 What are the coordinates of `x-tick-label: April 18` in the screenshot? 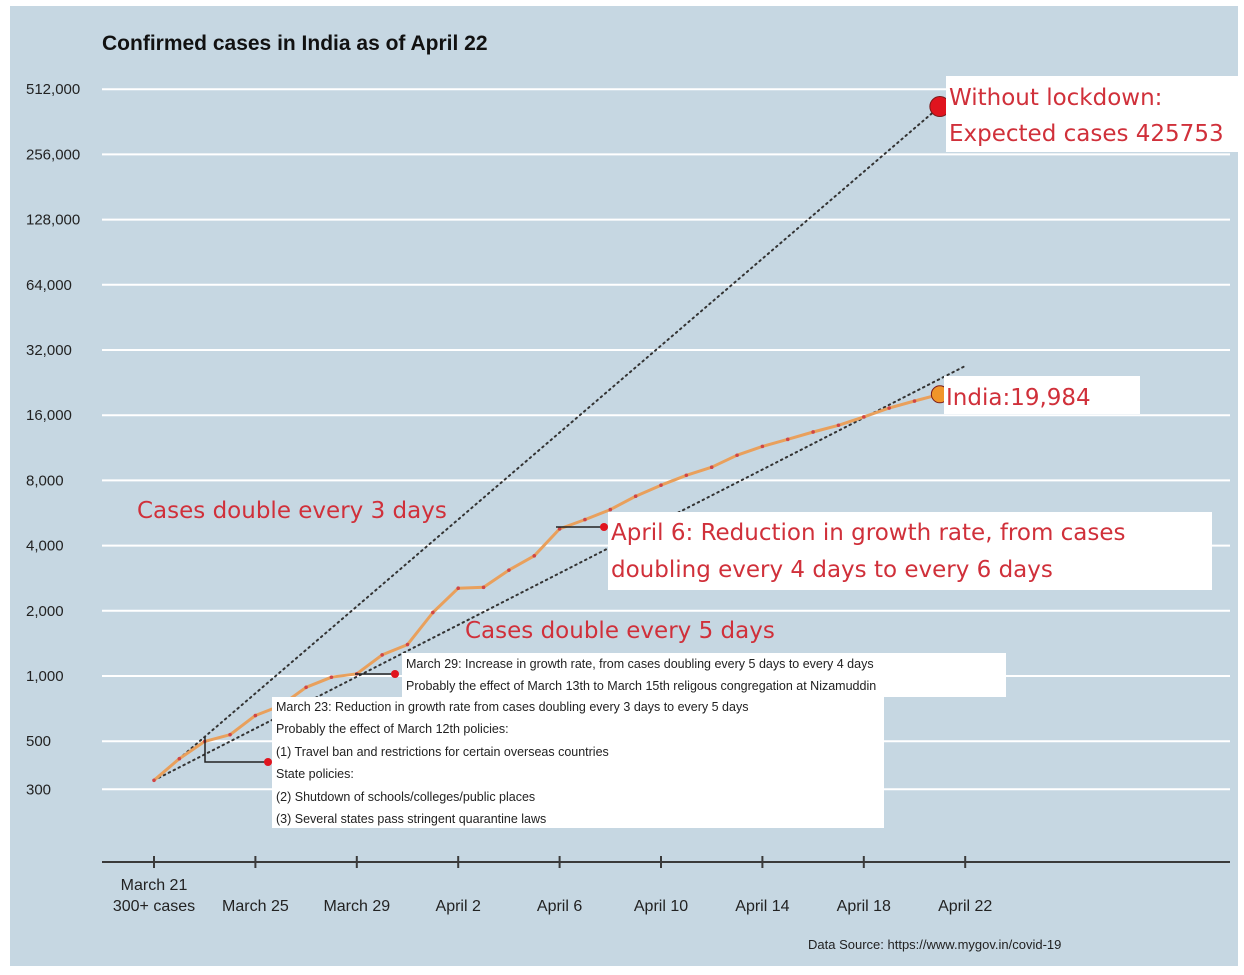 It's located at (864, 906).